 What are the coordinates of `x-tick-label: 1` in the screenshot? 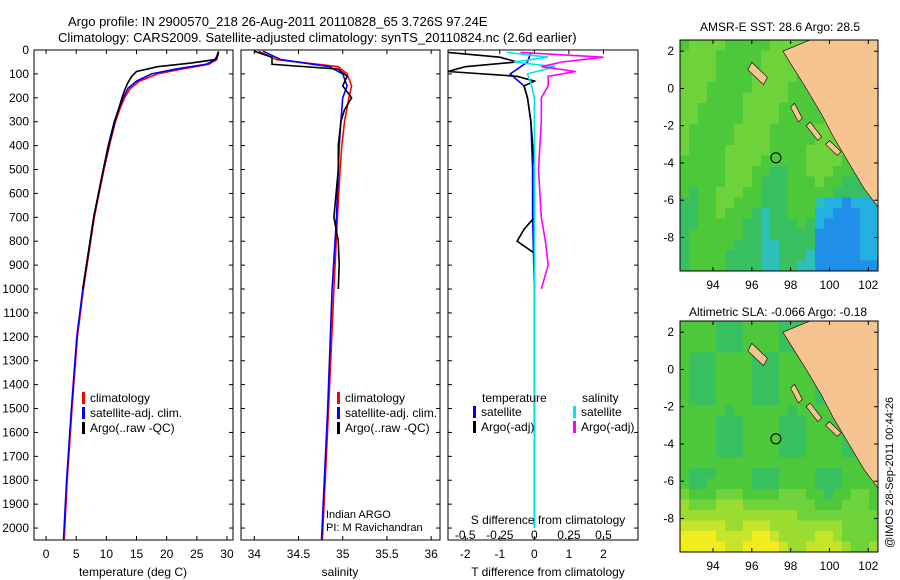 It's located at (569, 554).